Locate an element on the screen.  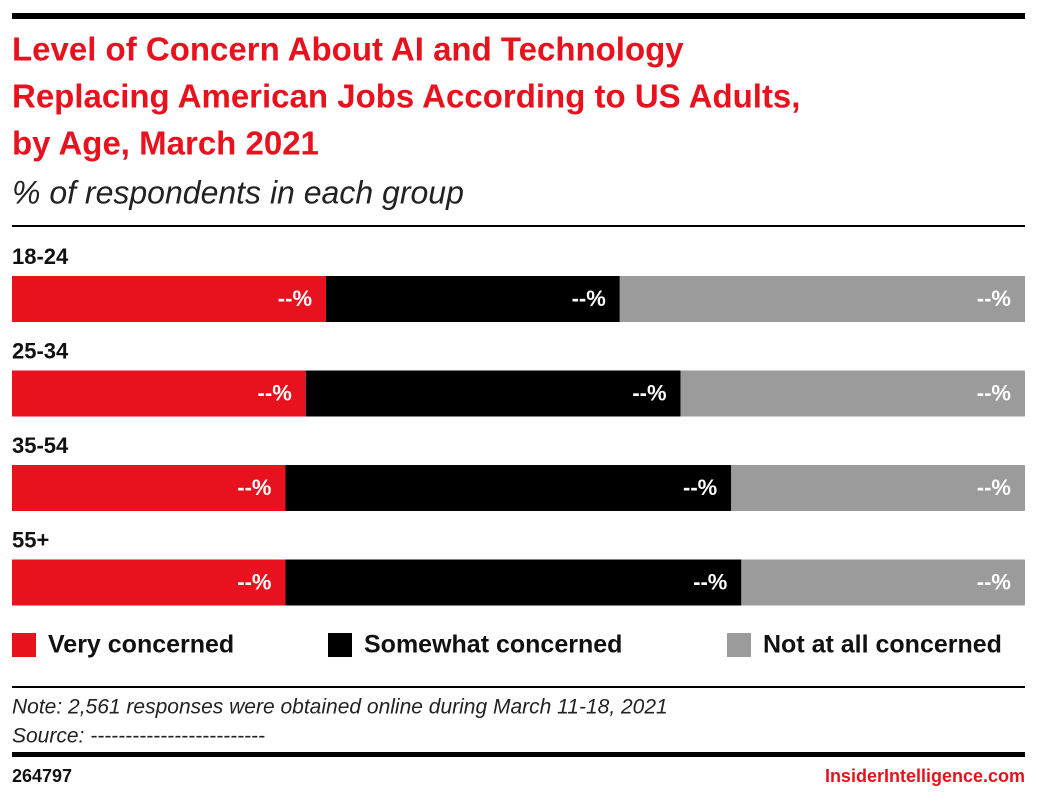
legend-label: Somewhat concerned is located at coordinates (493, 645).